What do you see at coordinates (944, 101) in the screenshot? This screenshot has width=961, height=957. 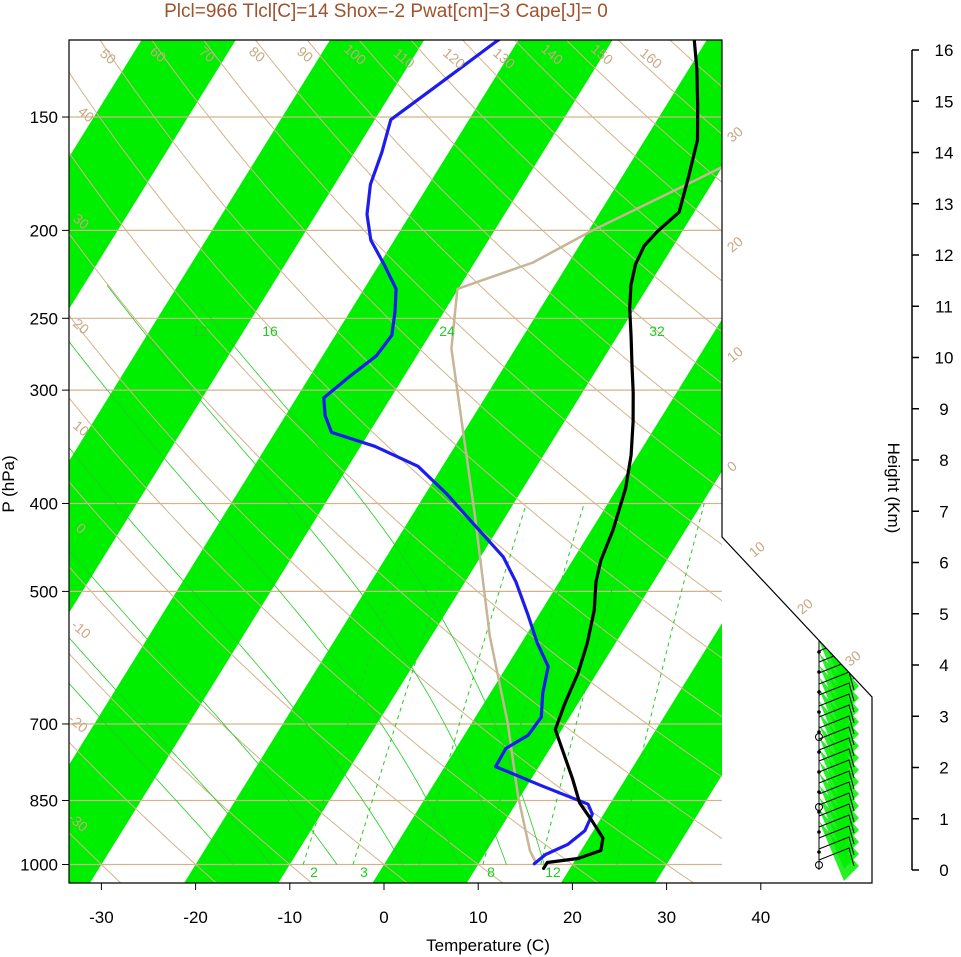 I see `height-tick-label: 15` at bounding box center [944, 101].